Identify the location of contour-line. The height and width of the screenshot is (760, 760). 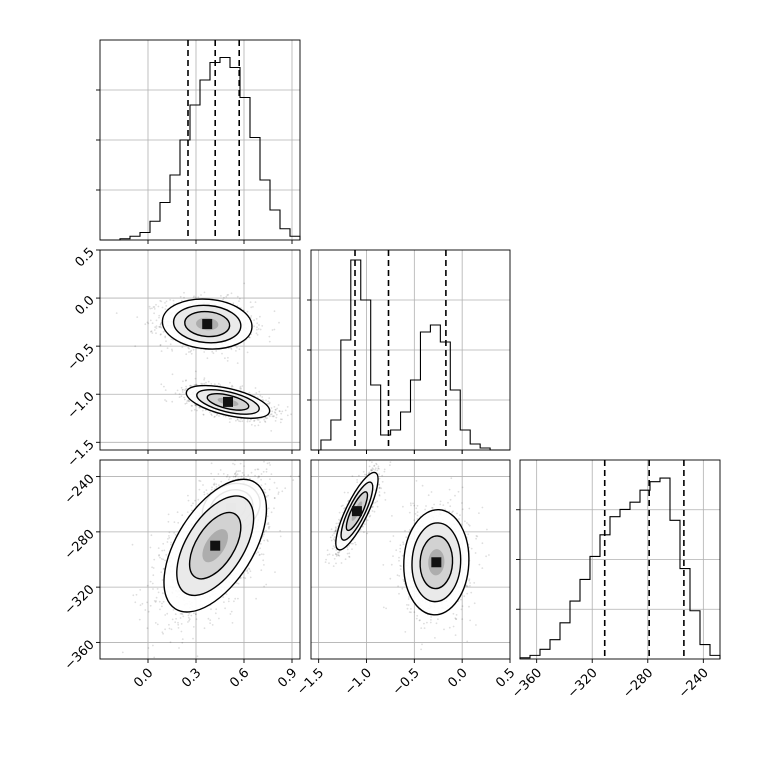
(228, 402).